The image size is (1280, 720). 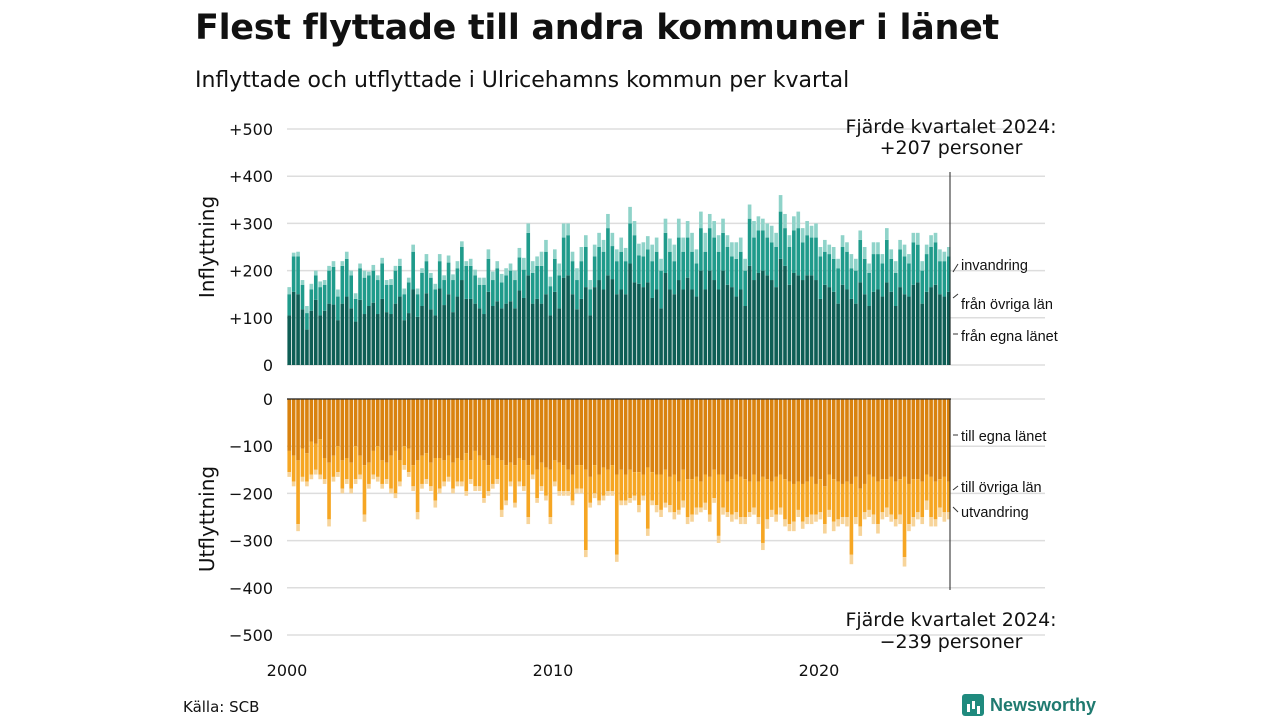 What do you see at coordinates (1029, 705) in the screenshot?
I see `brand-logo: Newsworthy` at bounding box center [1029, 705].